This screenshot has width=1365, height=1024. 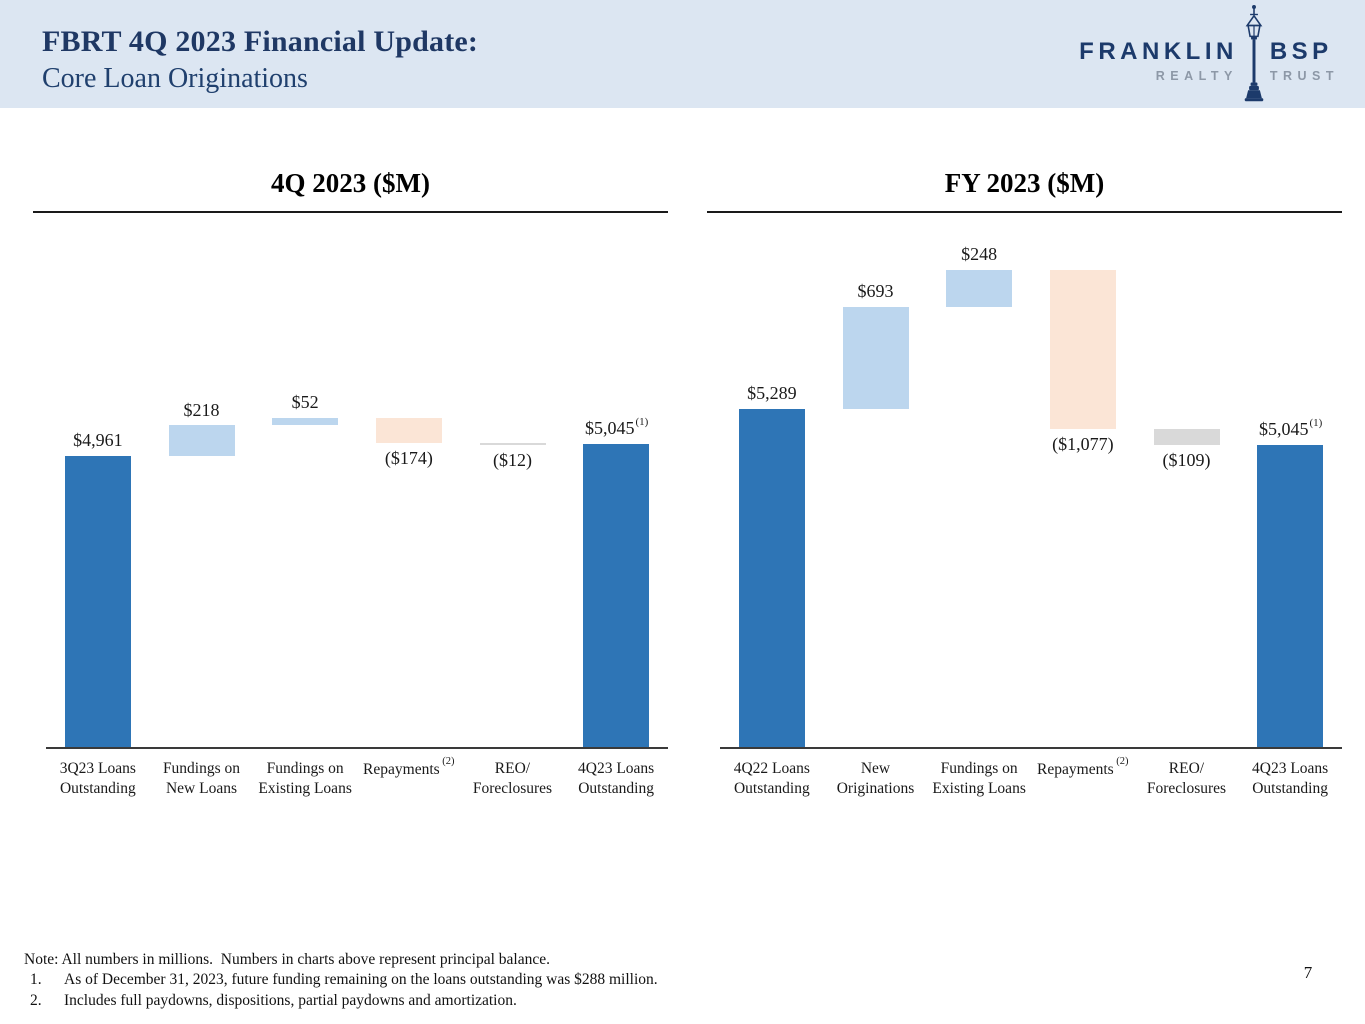 I want to click on bar-value-label: $4,961, so click(x=98, y=440).